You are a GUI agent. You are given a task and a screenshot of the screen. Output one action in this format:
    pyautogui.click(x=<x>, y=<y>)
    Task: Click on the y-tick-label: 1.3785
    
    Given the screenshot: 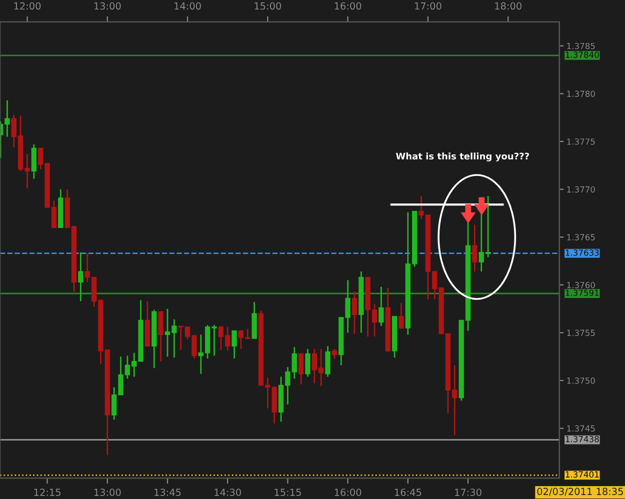 What is the action you would take?
    pyautogui.click(x=581, y=46)
    